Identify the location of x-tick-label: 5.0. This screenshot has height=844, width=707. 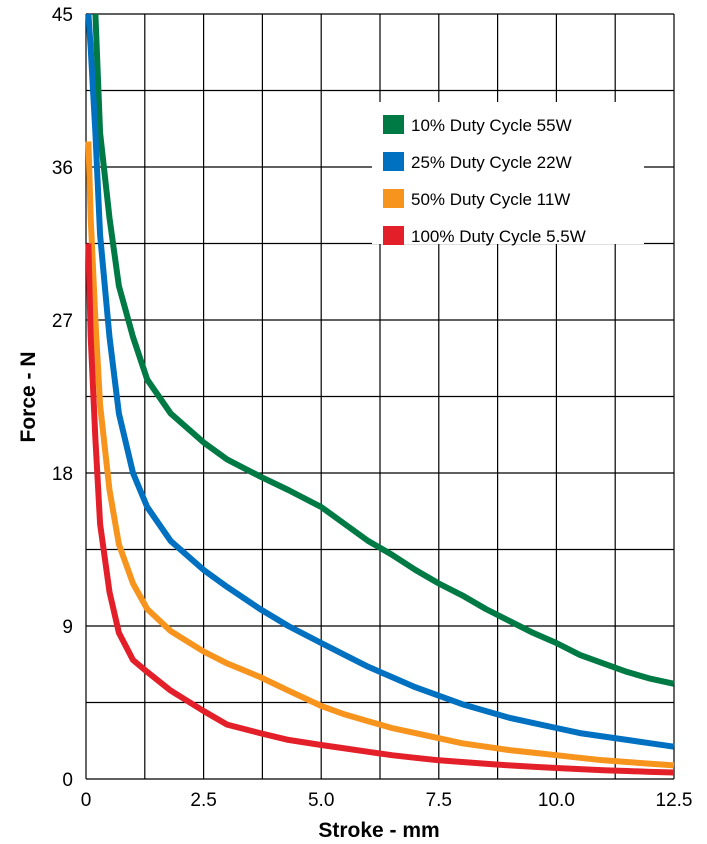
(321, 800).